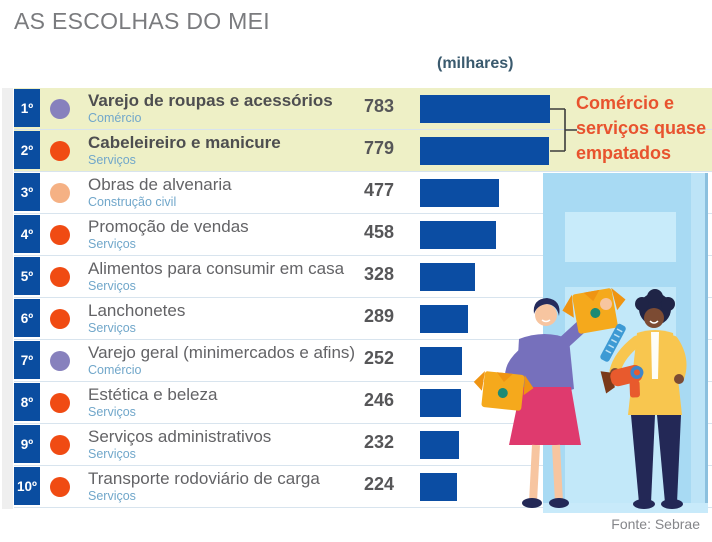 This screenshot has height=542, width=712. I want to click on business-name: Varejo geral (minimercados e afins), so click(222, 352).